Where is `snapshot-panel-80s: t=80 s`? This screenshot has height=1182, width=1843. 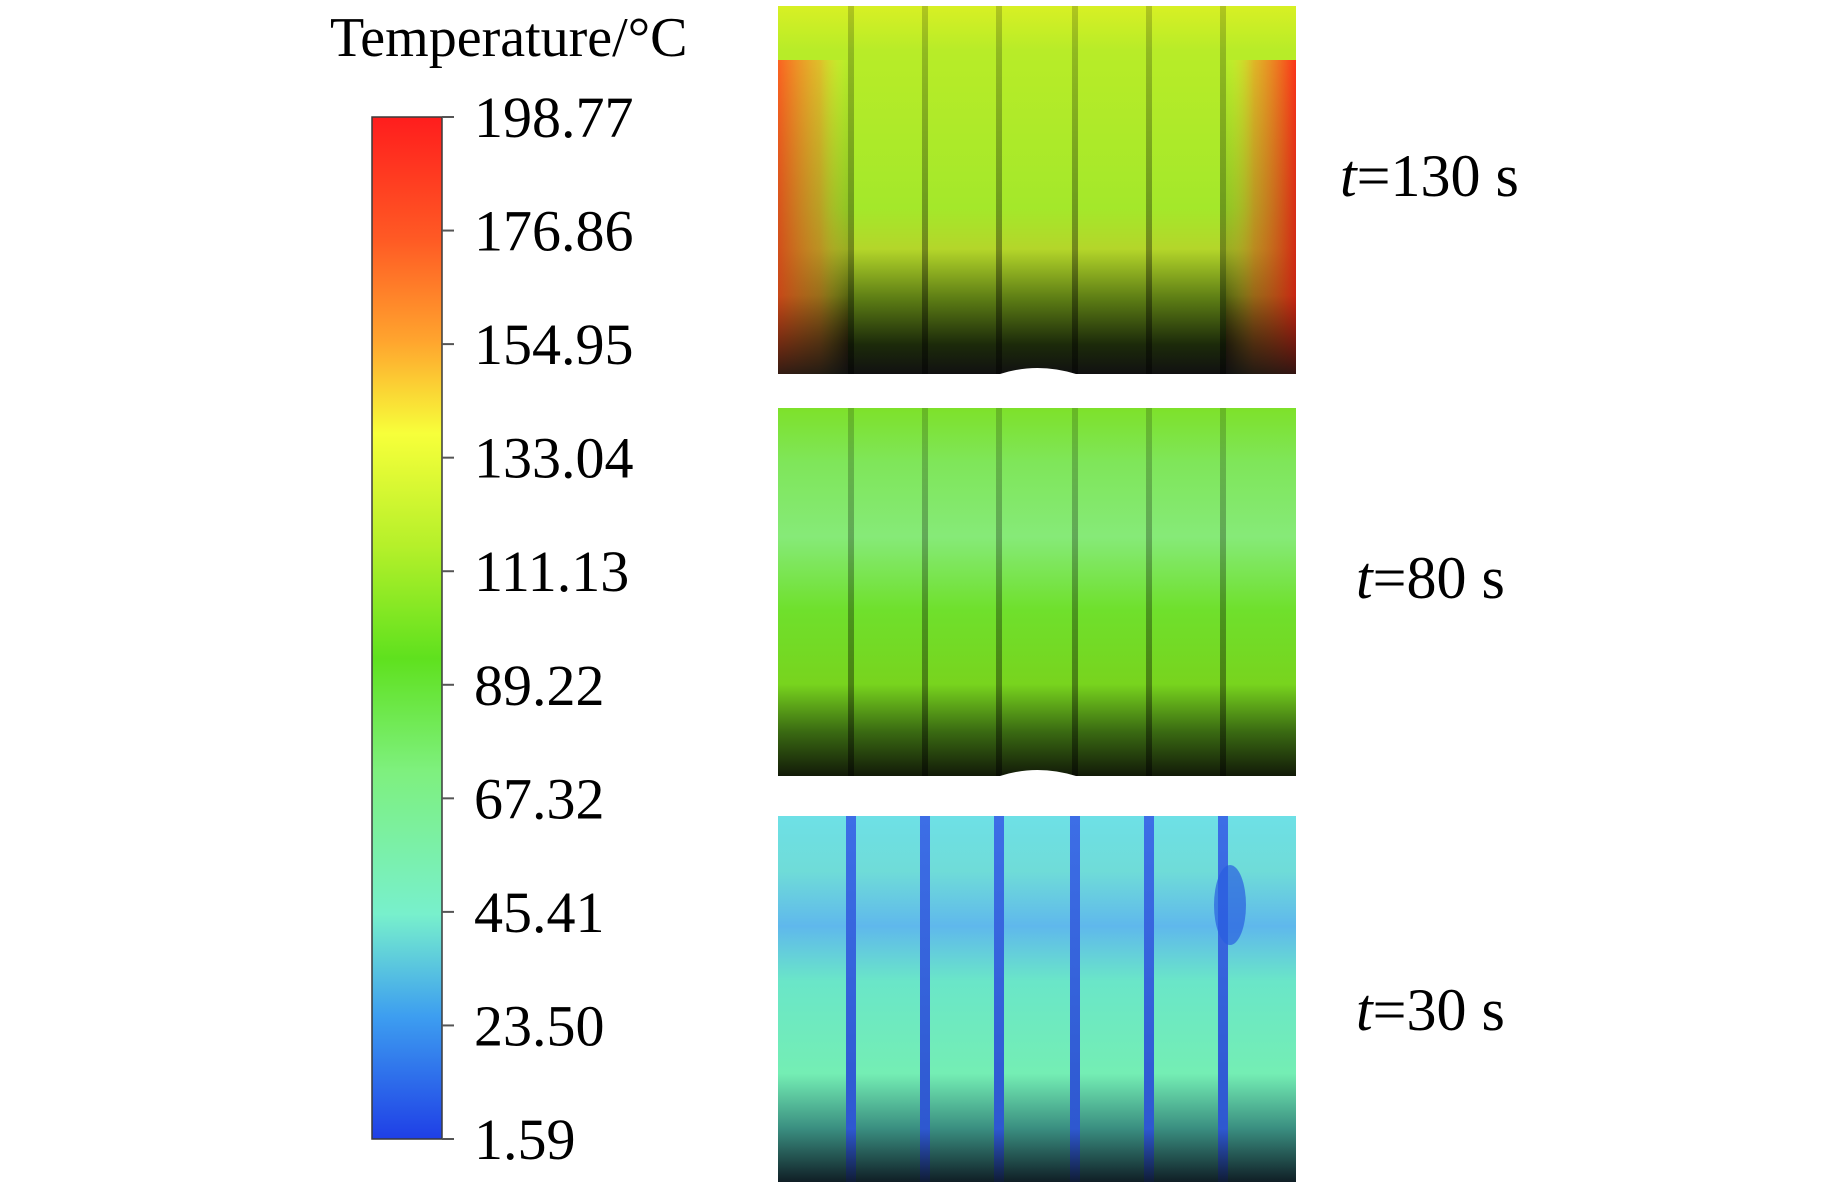
snapshot-panel-80s: t=80 s is located at coordinates (1141, 592).